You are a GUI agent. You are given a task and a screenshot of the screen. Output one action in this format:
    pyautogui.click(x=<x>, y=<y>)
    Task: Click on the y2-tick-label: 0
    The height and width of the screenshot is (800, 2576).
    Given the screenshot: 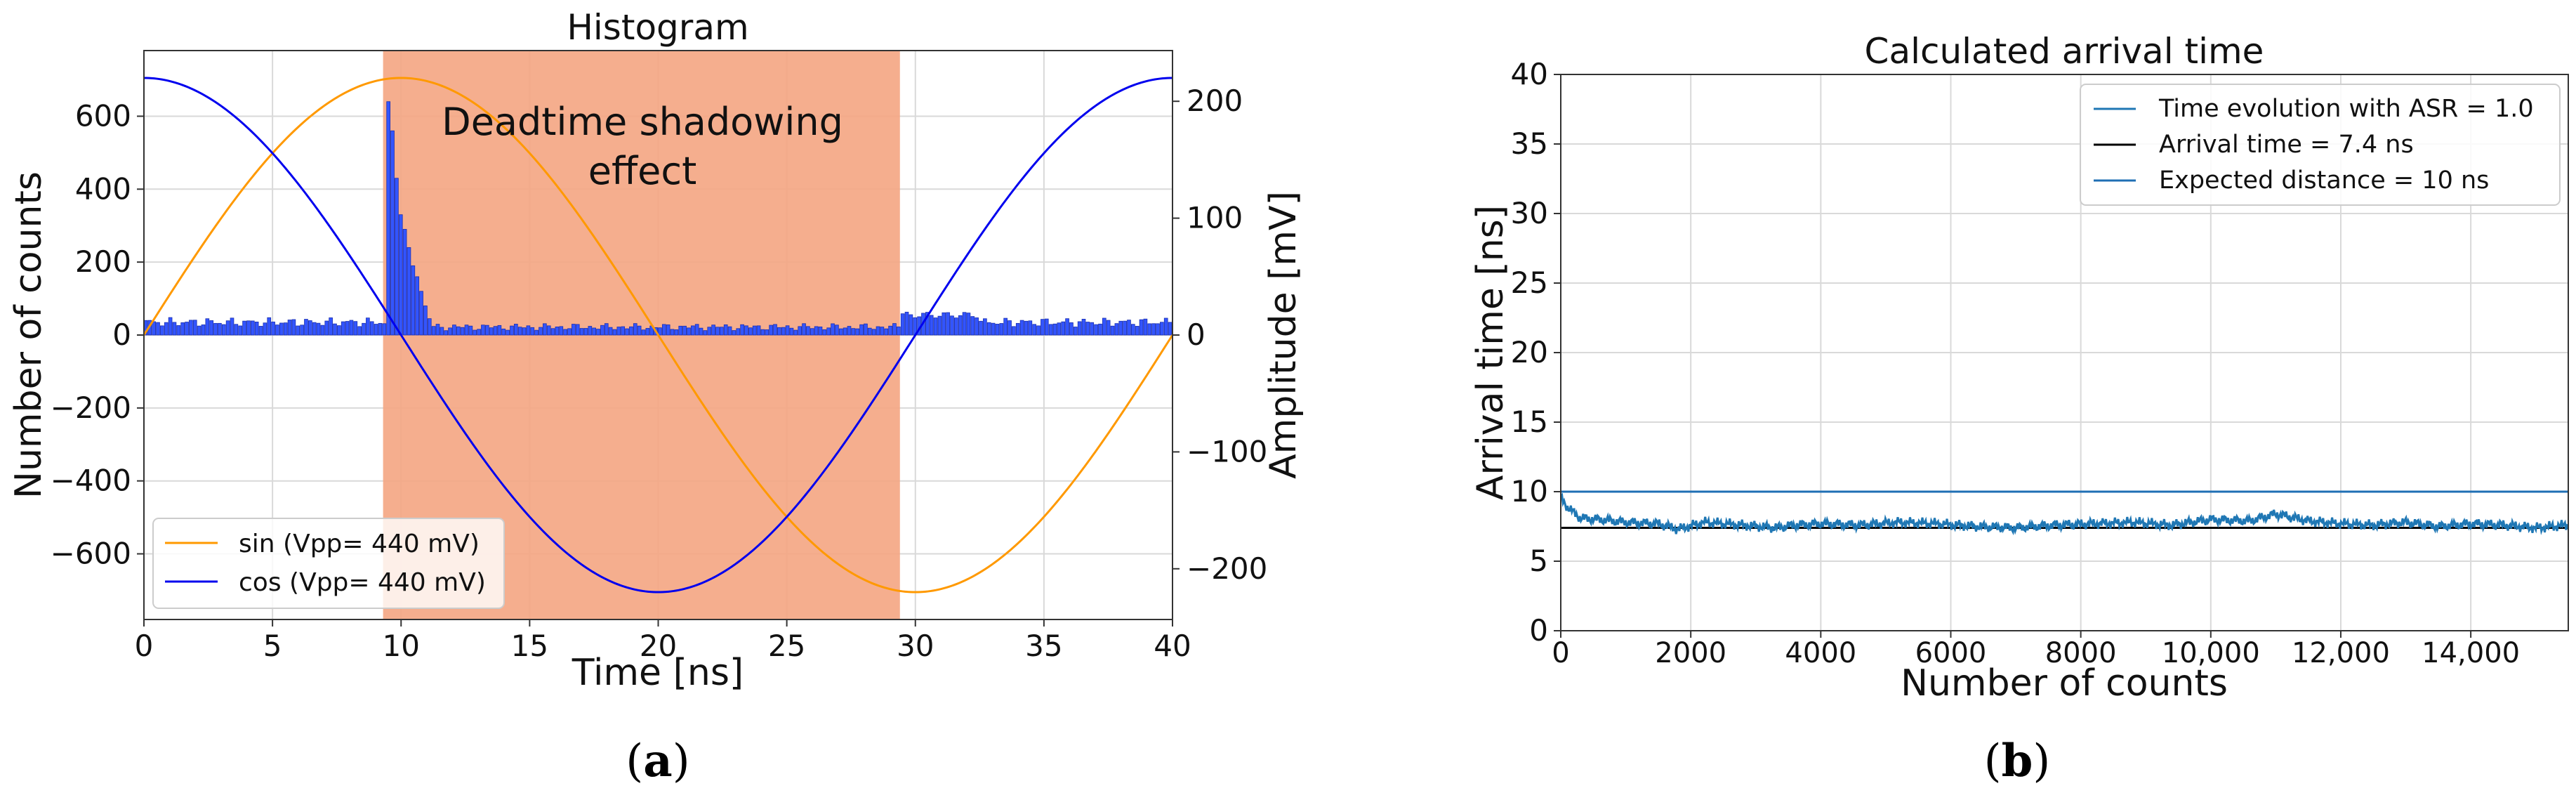 What is the action you would take?
    pyautogui.click(x=1196, y=334)
    